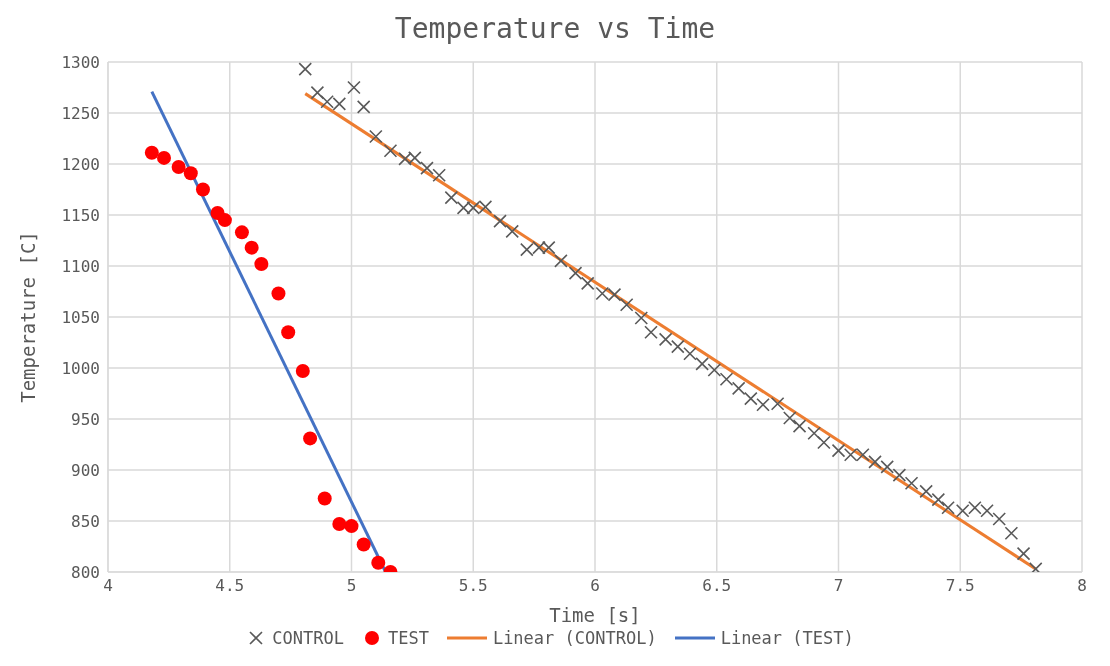  I want to click on x-tick-label: 8, so click(1082, 586).